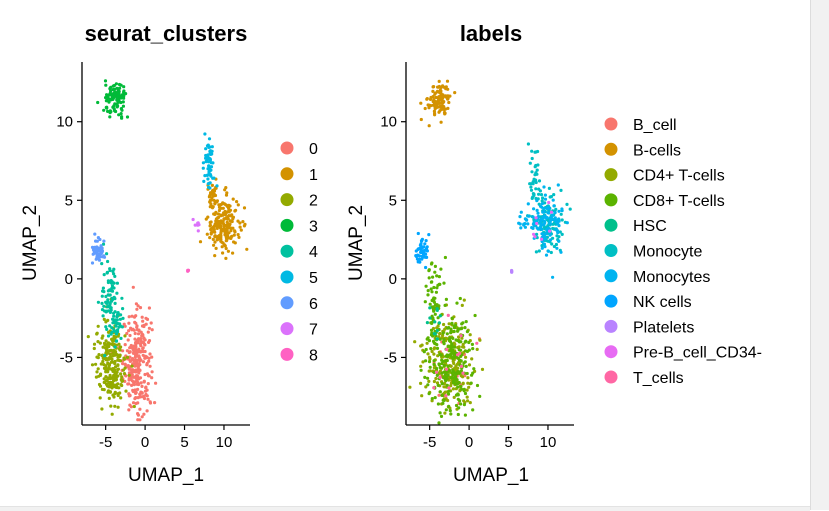 The image size is (829, 511). What do you see at coordinates (819, 255) in the screenshot?
I see `window-scrollbar` at bounding box center [819, 255].